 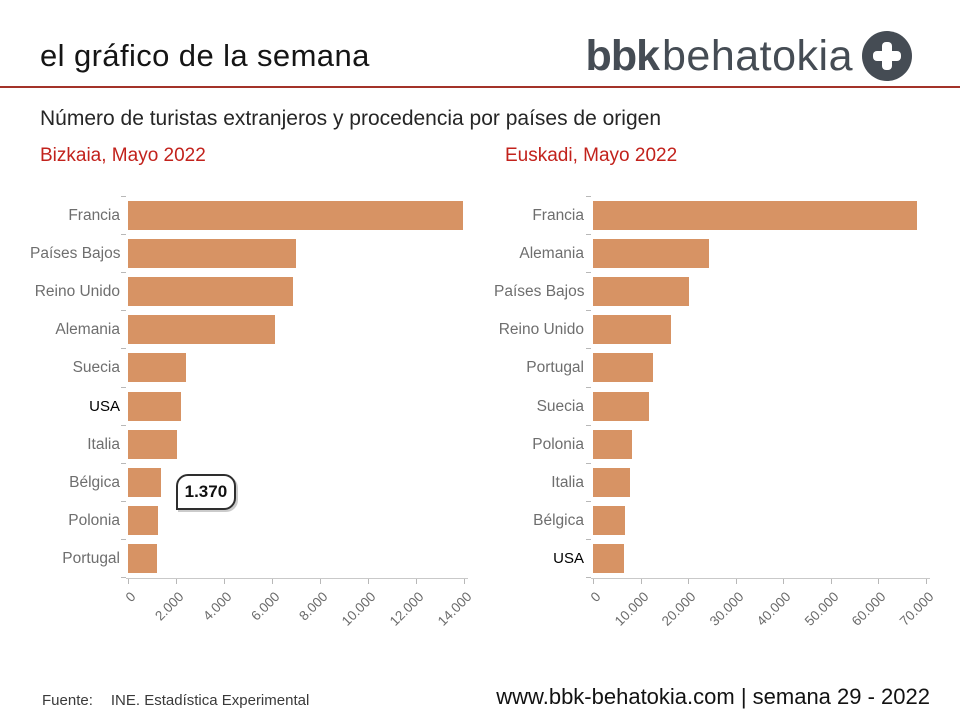 I want to click on plus-circle-icon, so click(x=887, y=56).